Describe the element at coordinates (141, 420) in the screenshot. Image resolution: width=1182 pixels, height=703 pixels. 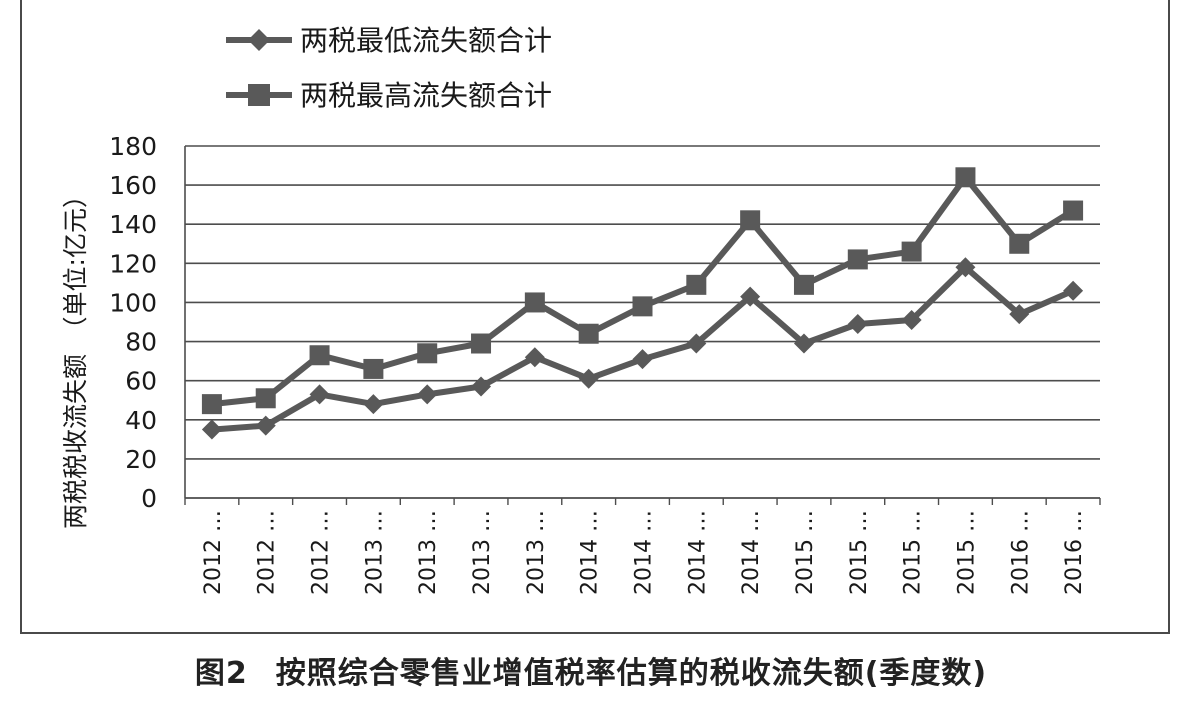
I see `y-tick-label: 40` at that location.